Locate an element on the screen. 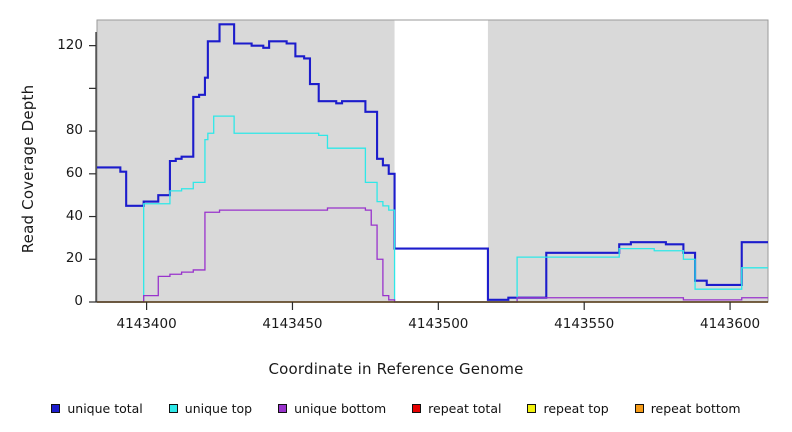 The image size is (792, 432). legend-item-unique-top: unique top is located at coordinates (210, 408).